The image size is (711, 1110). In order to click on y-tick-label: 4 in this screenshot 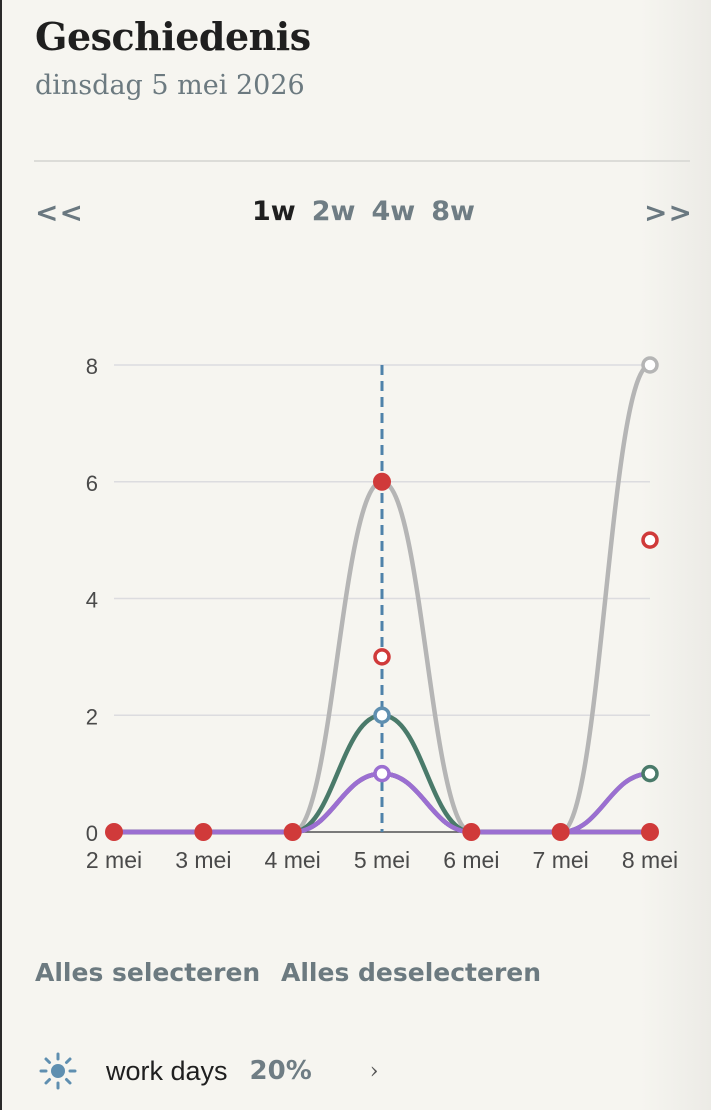, I will do `click(92, 600)`.